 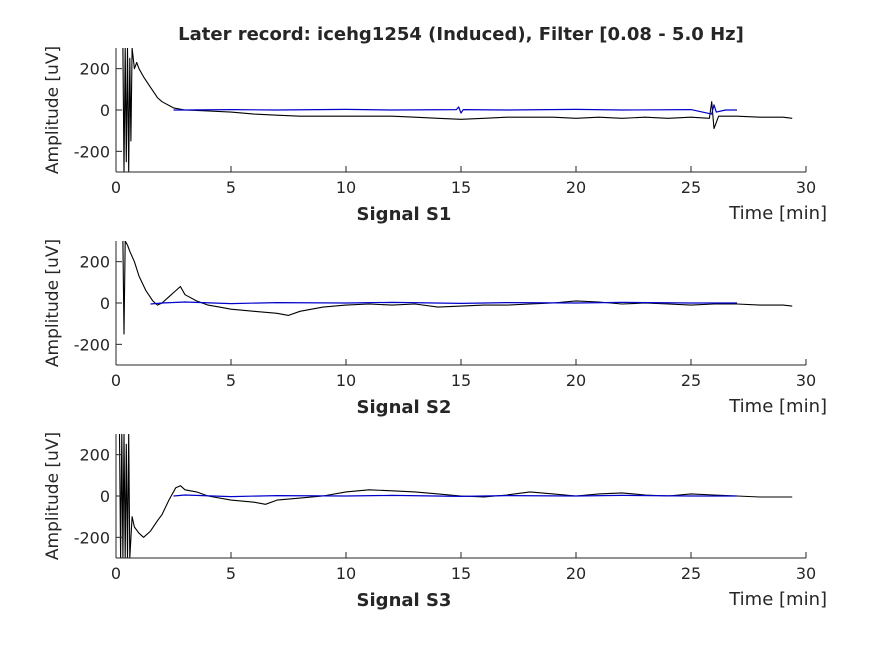 I want to click on panel-2-series, so click(x=457, y=288).